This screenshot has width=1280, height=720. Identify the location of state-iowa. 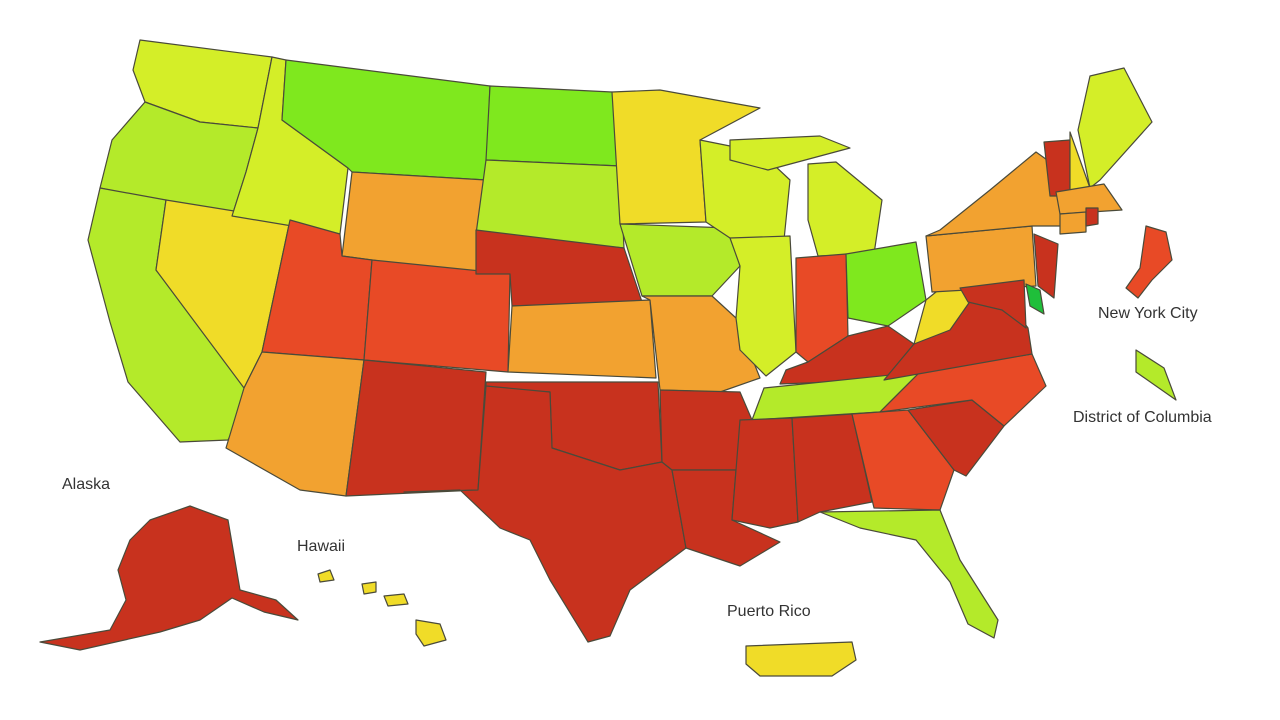
(680, 260).